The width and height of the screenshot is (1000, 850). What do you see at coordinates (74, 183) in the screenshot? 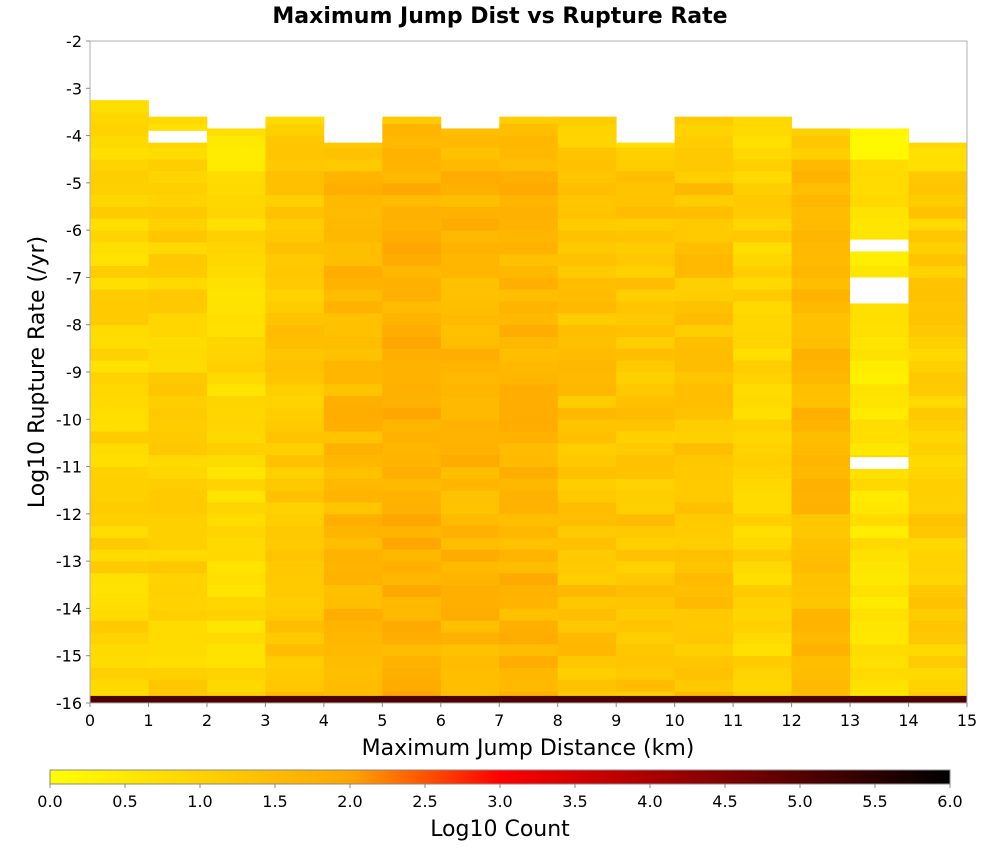
I see `y-tick-label: -5` at bounding box center [74, 183].